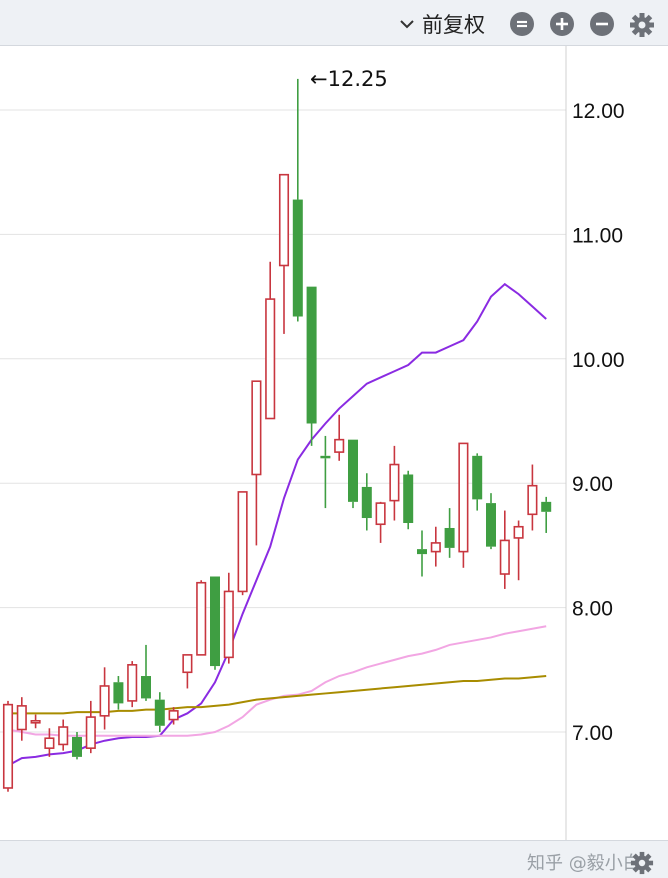  What do you see at coordinates (598, 111) in the screenshot?
I see `y-tick-label: 12.00` at bounding box center [598, 111].